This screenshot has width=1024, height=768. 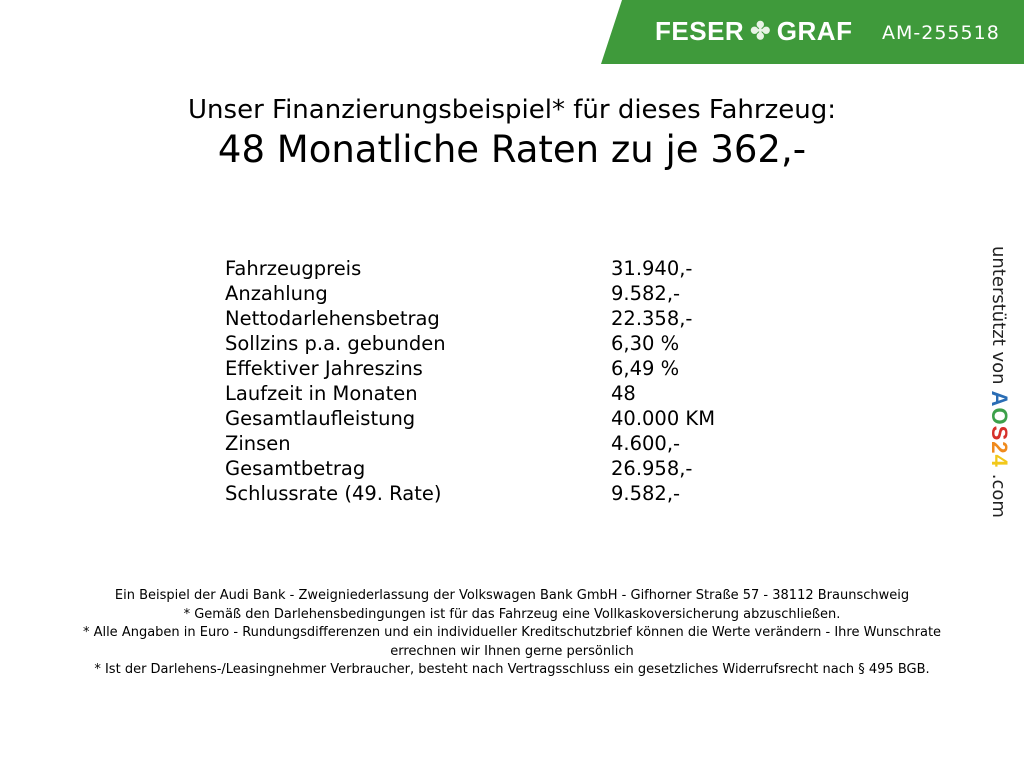 What do you see at coordinates (999, 433) in the screenshot?
I see `logo-letter: S` at bounding box center [999, 433].